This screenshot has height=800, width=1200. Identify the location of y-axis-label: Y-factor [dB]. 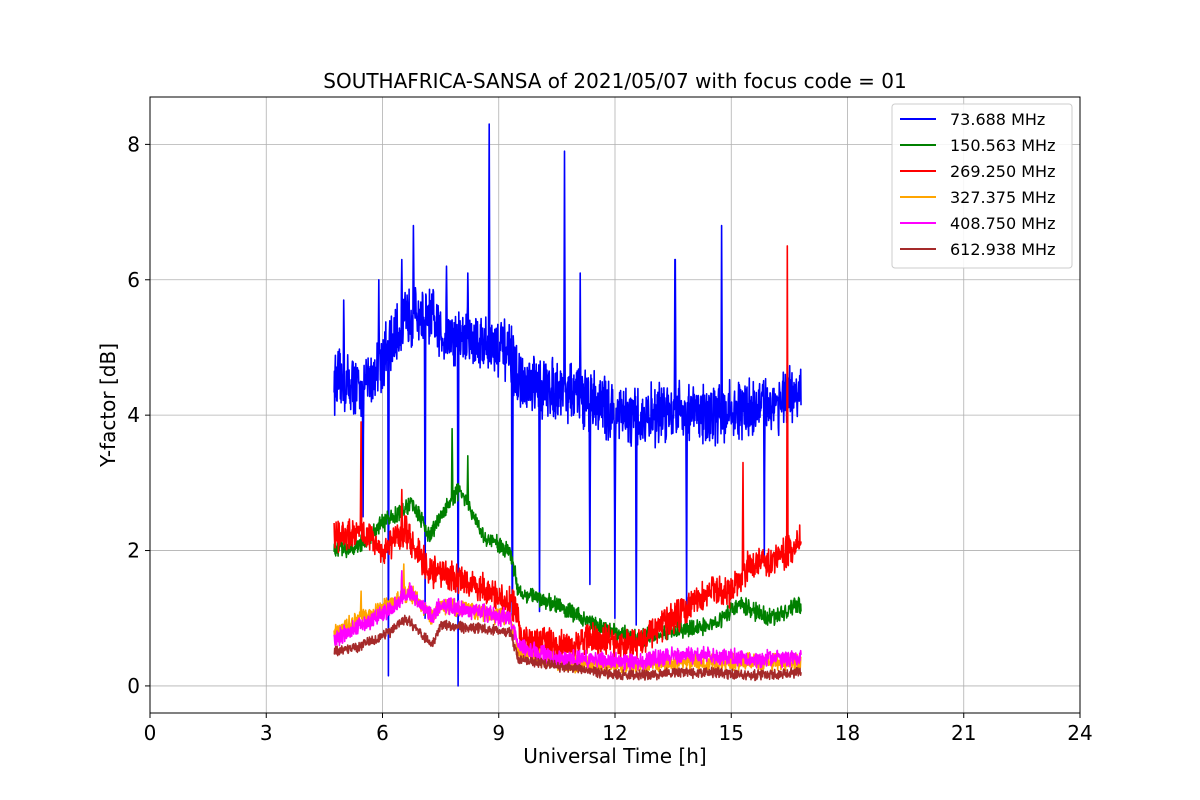
(108, 405).